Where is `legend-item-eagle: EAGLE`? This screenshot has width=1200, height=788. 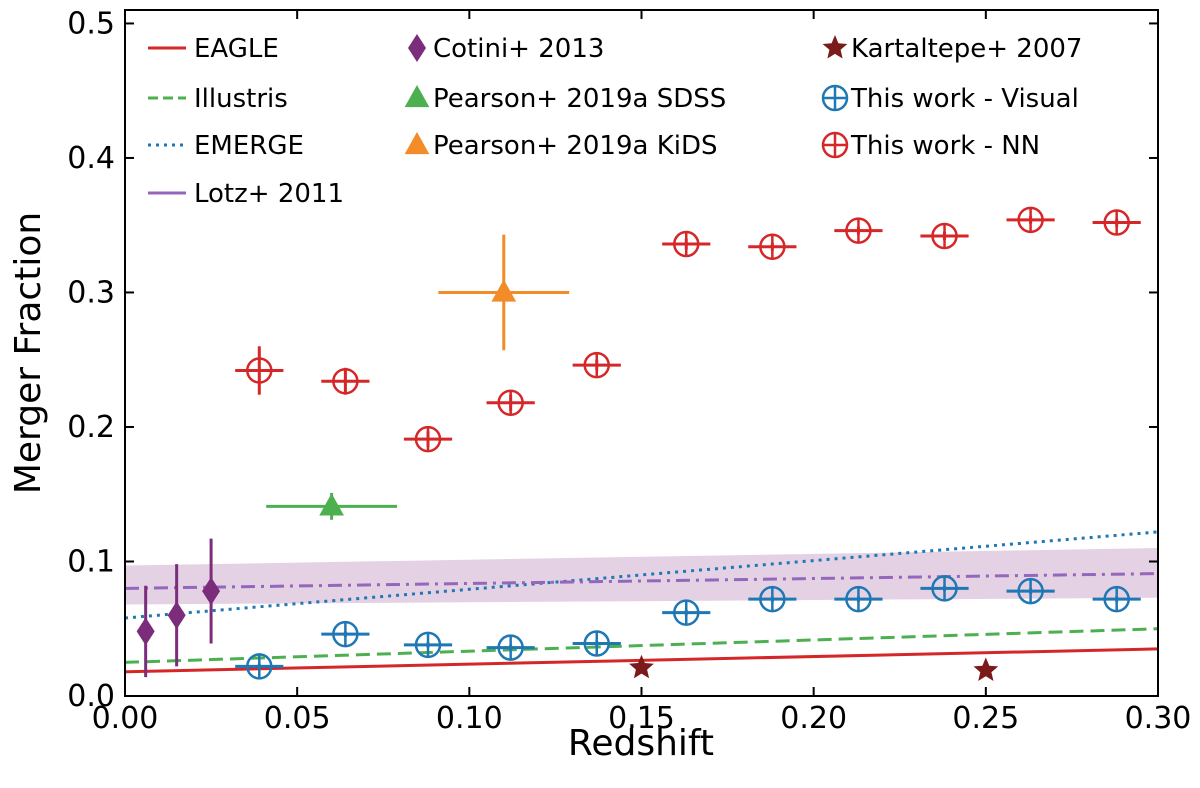 legend-item-eagle: EAGLE is located at coordinates (213, 49).